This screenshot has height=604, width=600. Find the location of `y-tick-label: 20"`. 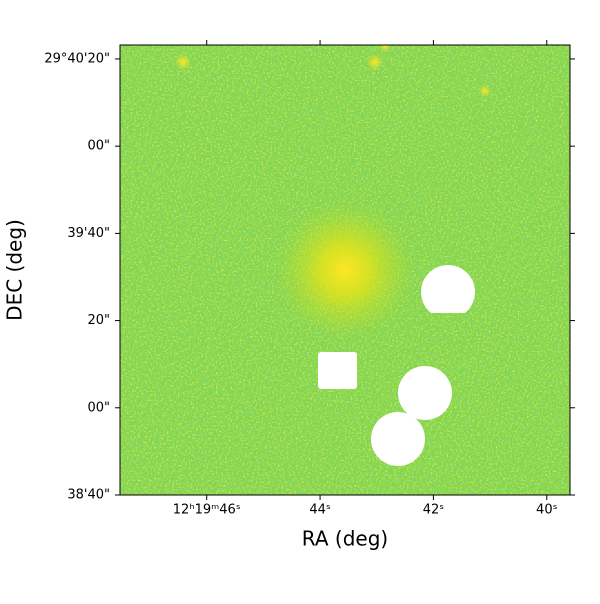

y-tick-label: 20" is located at coordinates (98, 320).